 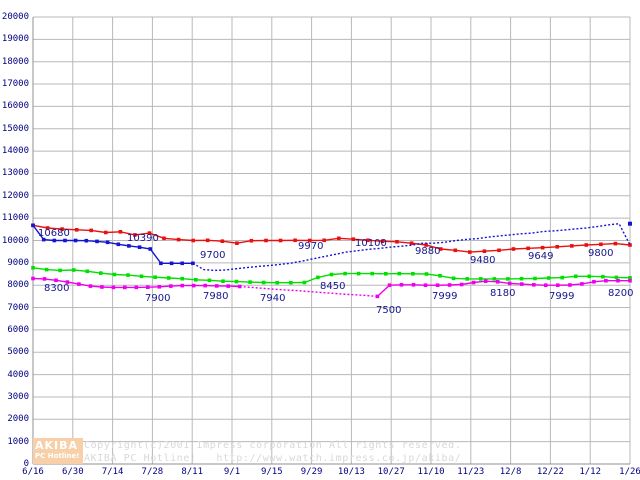 What do you see at coordinates (351, 472) in the screenshot?
I see `x-axis-tick-label: 10/13` at bounding box center [351, 472].